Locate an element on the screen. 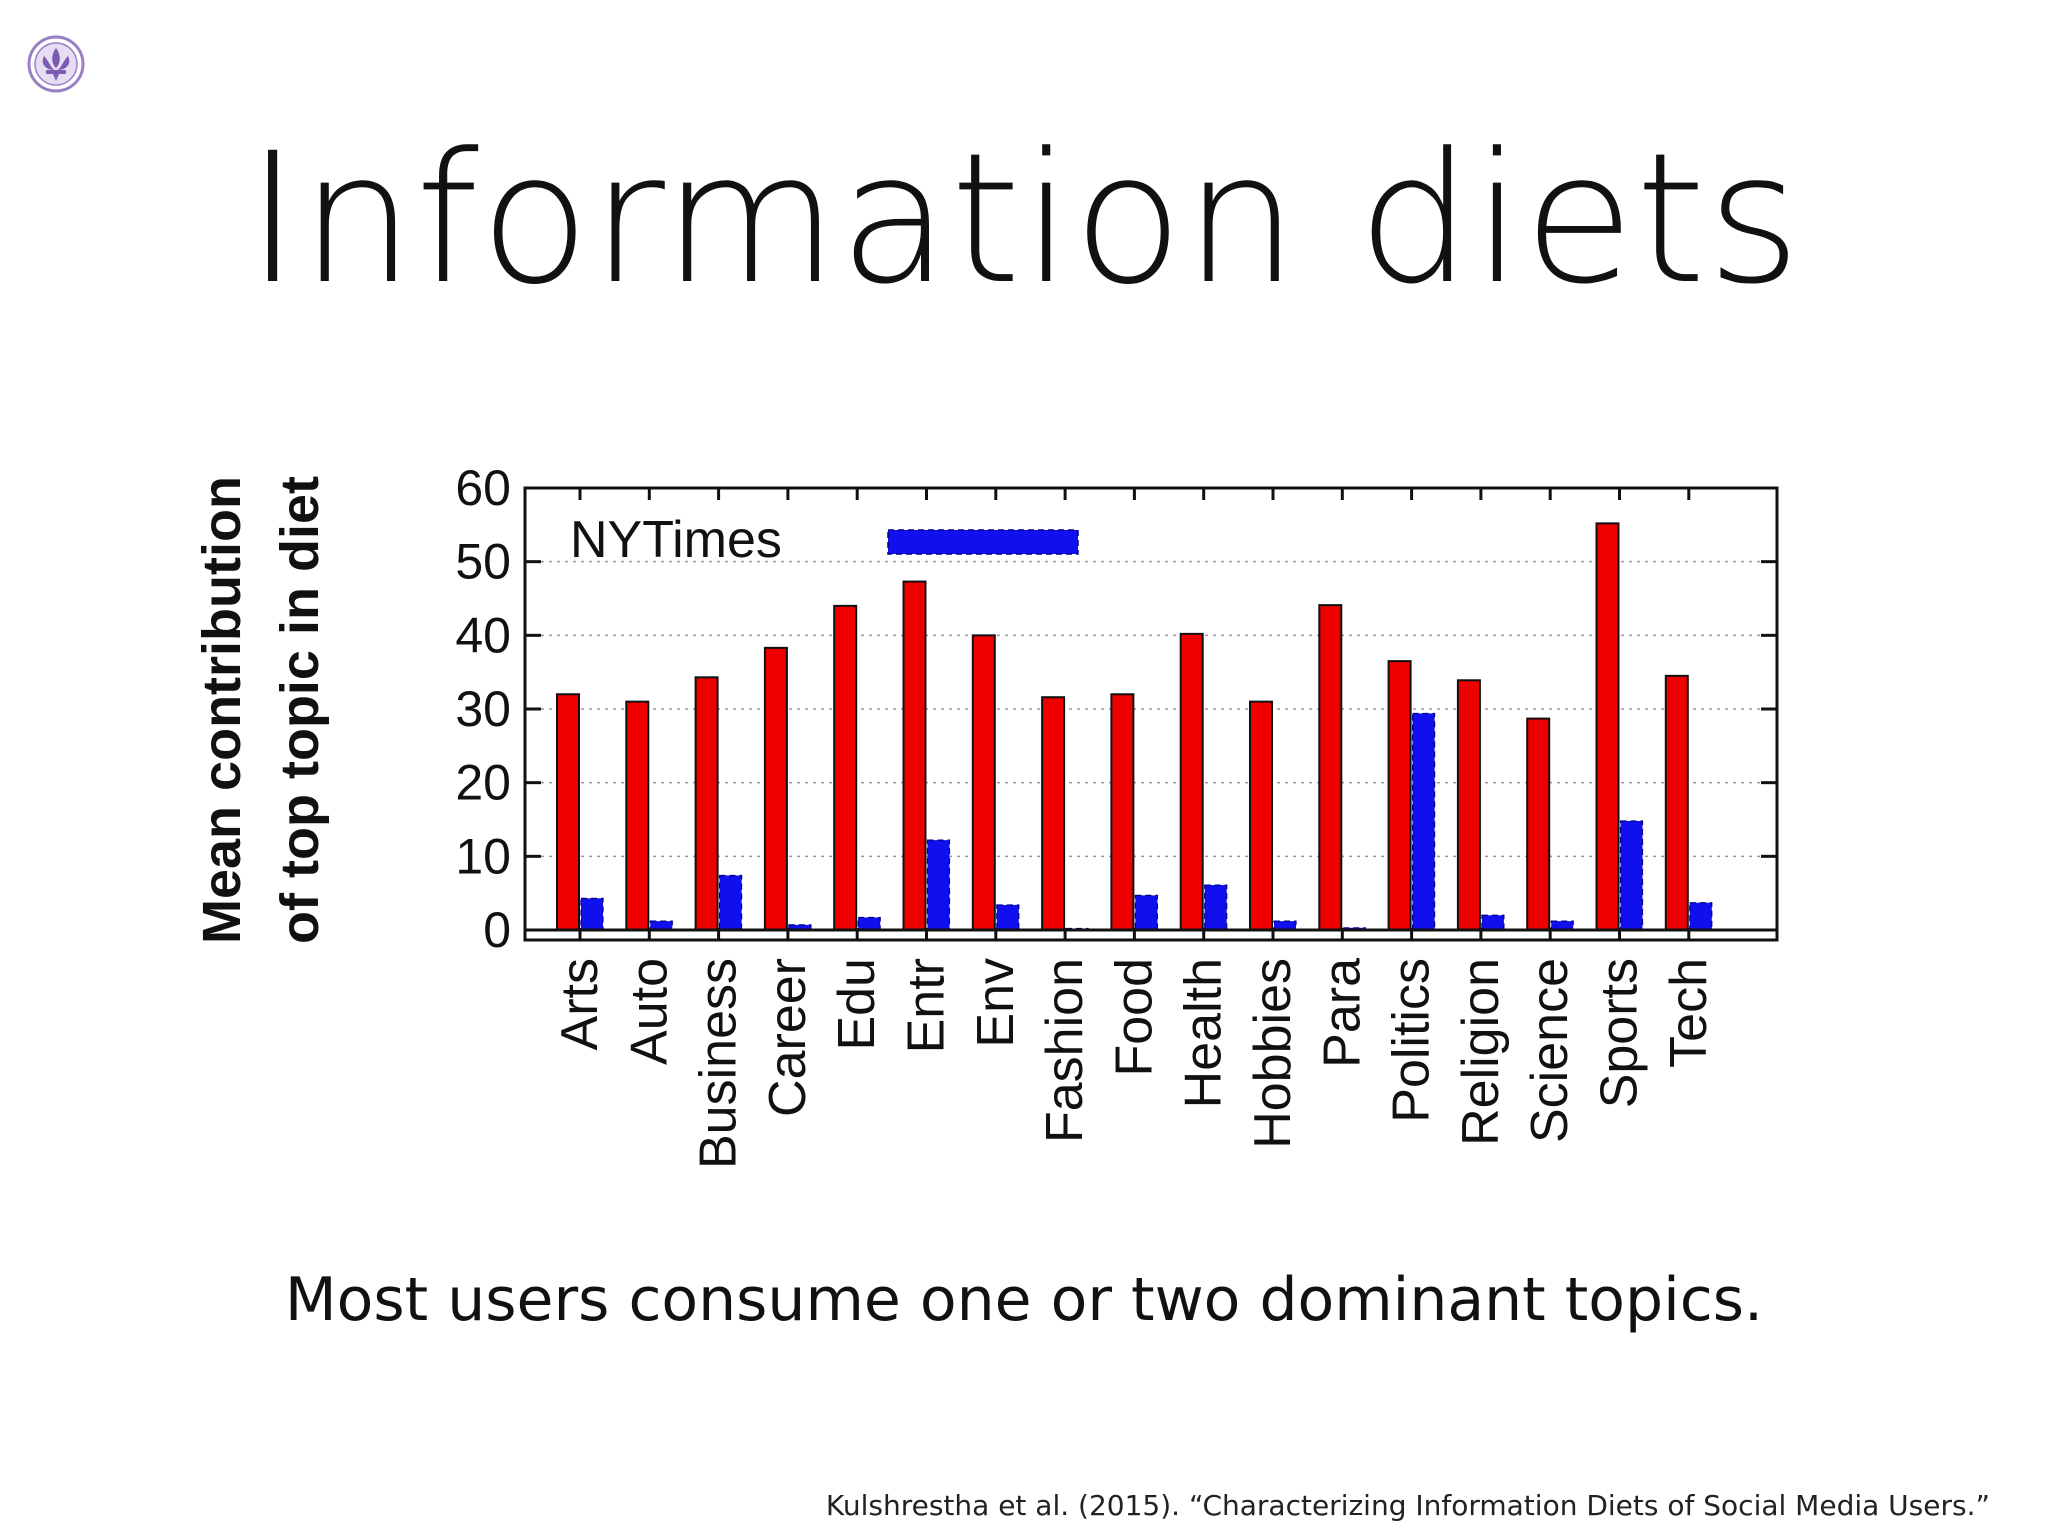  bar-red-sports is located at coordinates (1607, 727).